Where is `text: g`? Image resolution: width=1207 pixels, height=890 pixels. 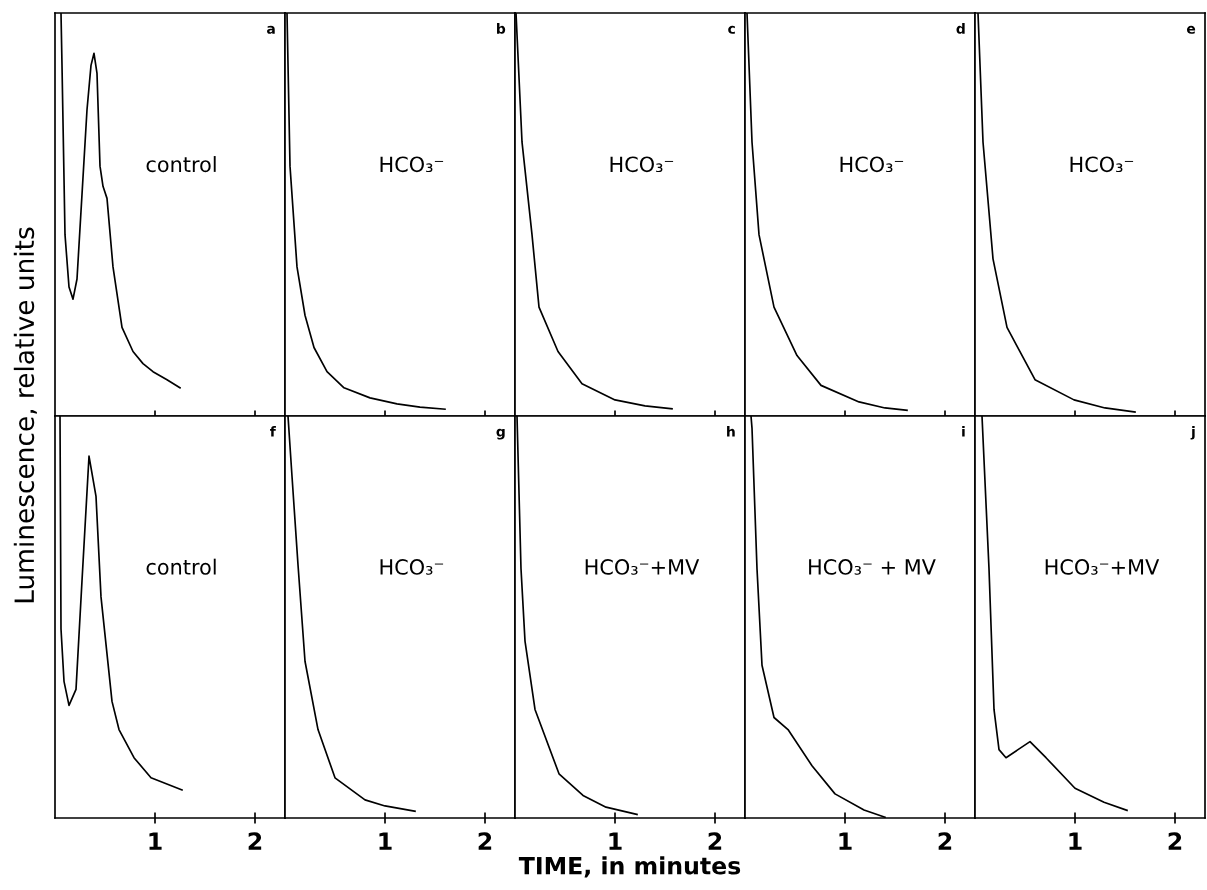 text: g is located at coordinates (500, 434).